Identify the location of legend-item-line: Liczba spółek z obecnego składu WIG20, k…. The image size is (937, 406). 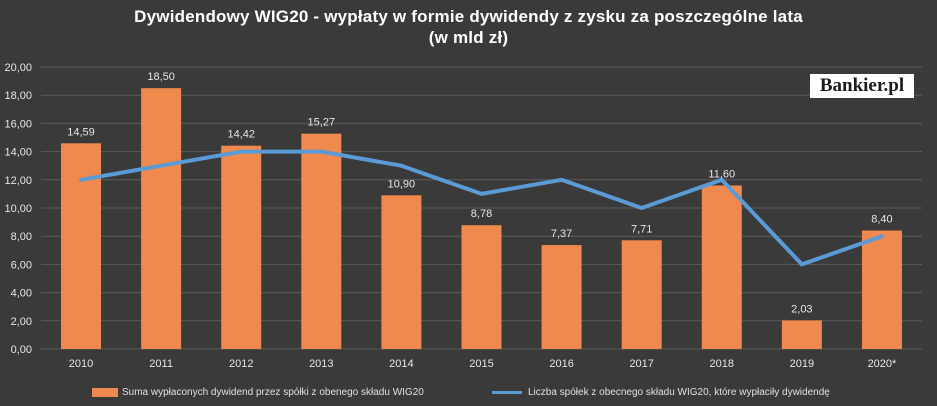
(661, 392).